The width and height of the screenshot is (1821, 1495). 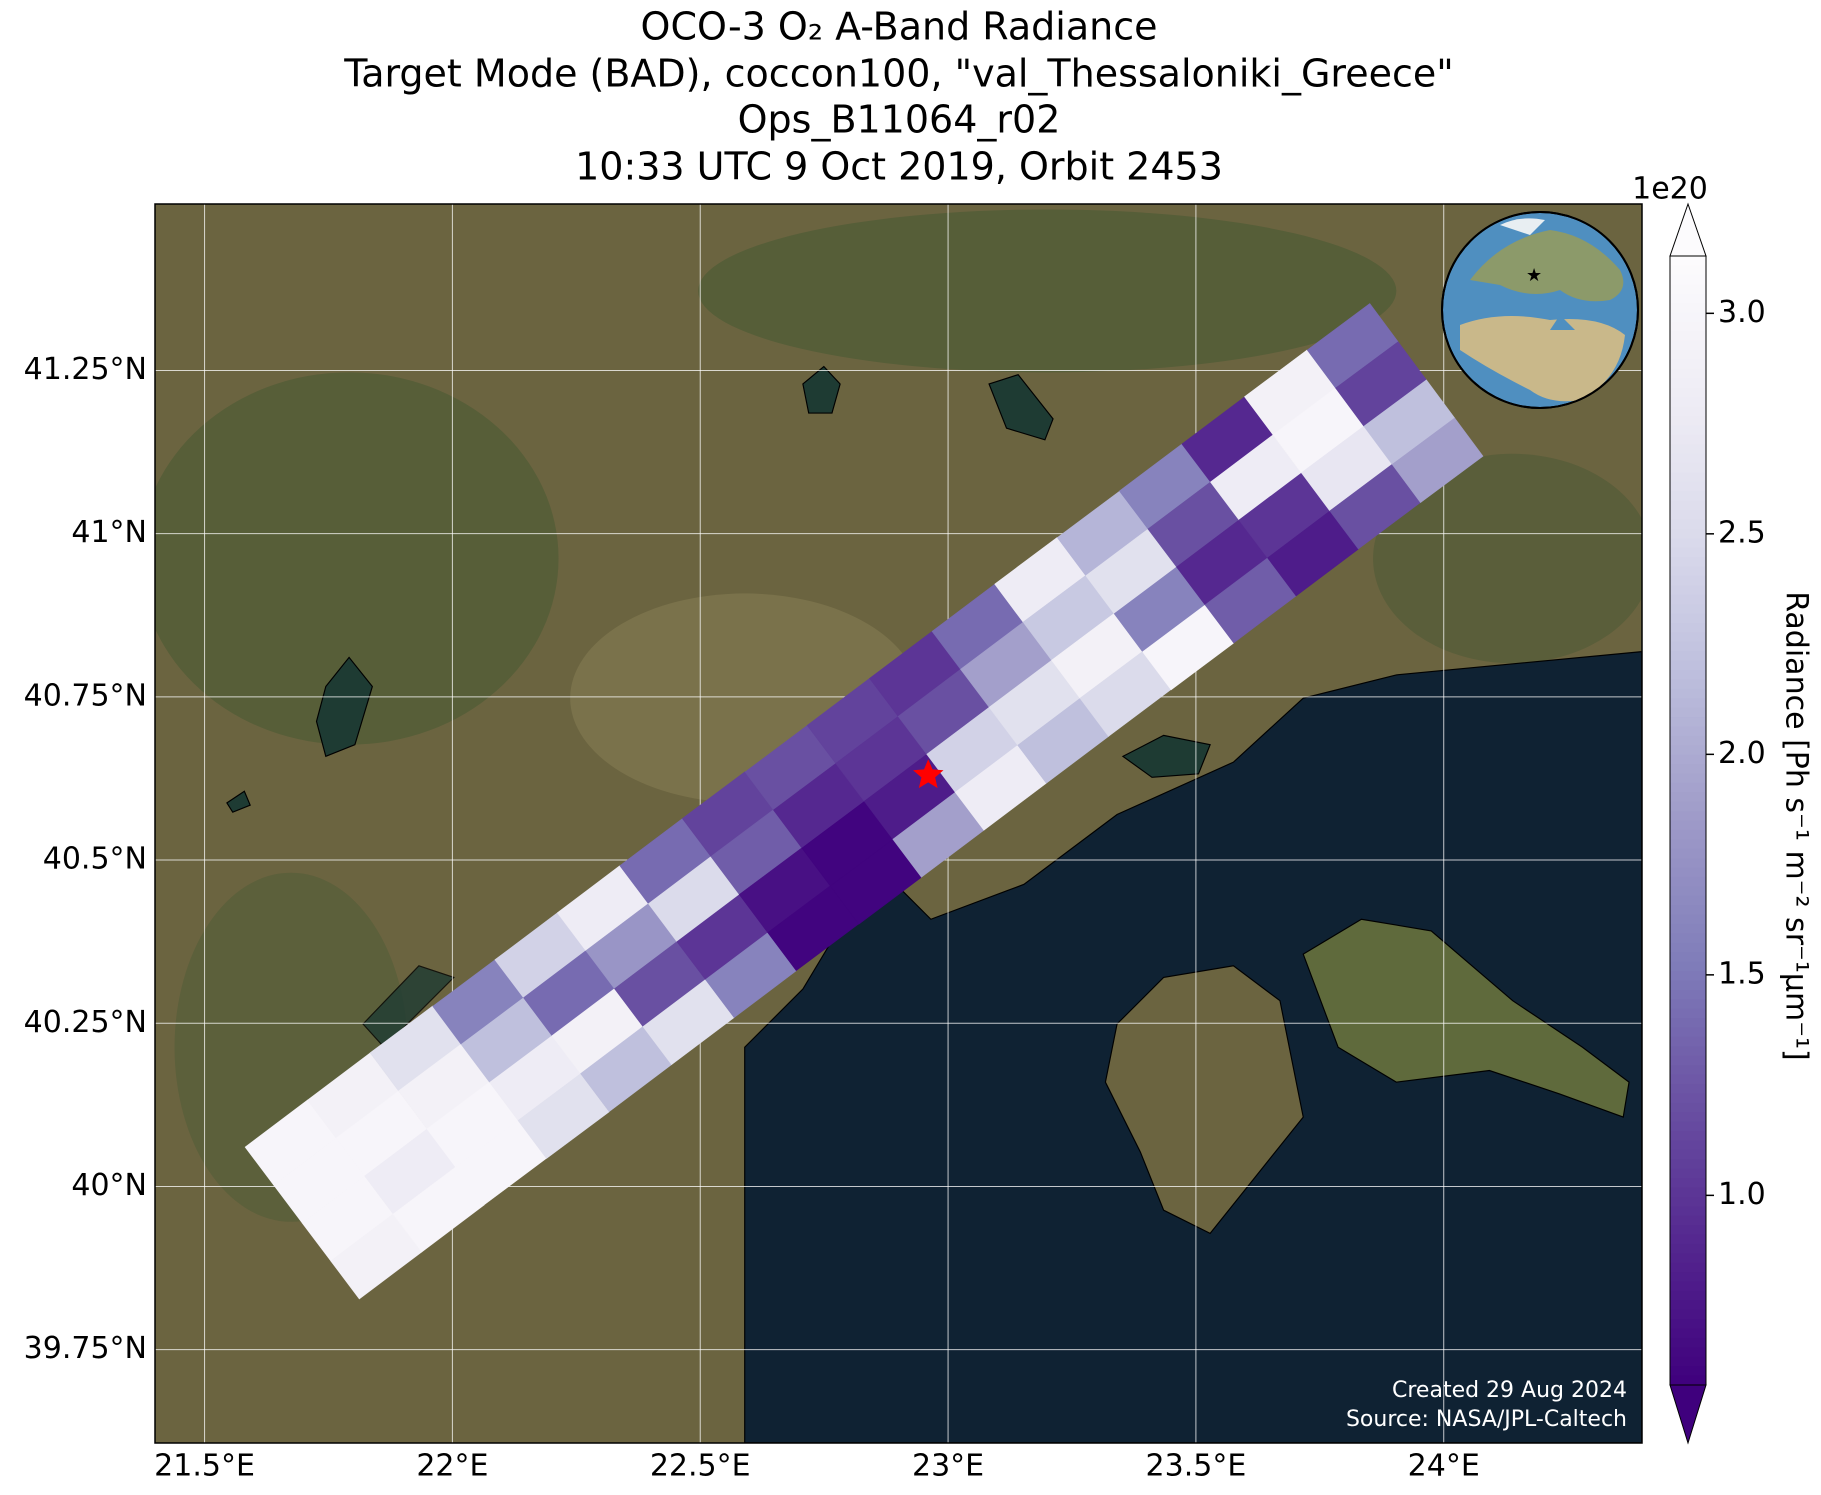 What do you see at coordinates (85, 1022) in the screenshot?
I see `y-tick-label: 40.25°N` at bounding box center [85, 1022].